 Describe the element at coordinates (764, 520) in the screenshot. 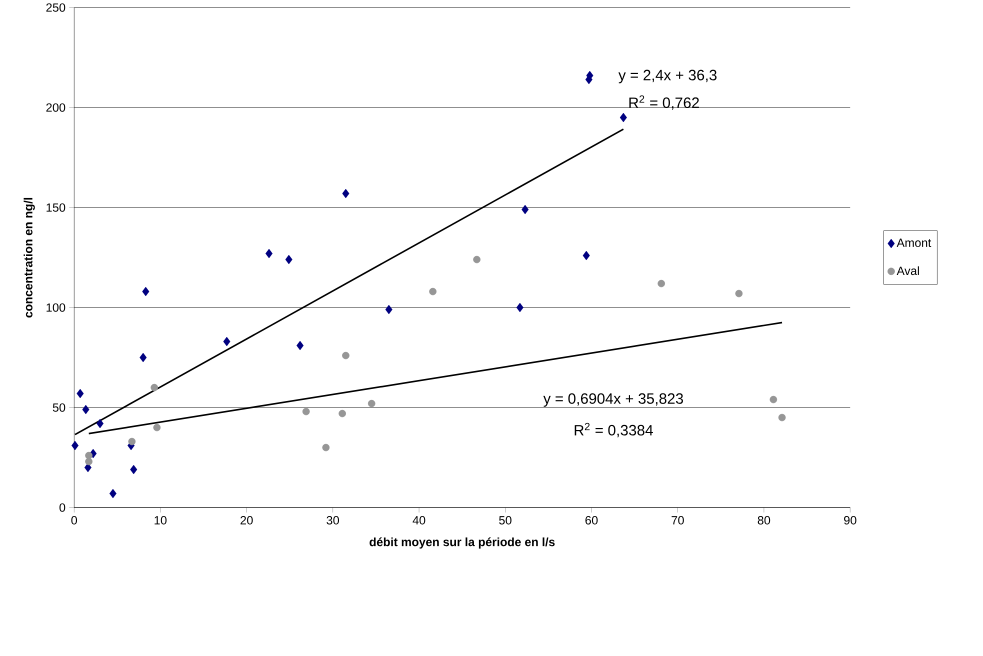

I see `x-tick-label: 80` at that location.